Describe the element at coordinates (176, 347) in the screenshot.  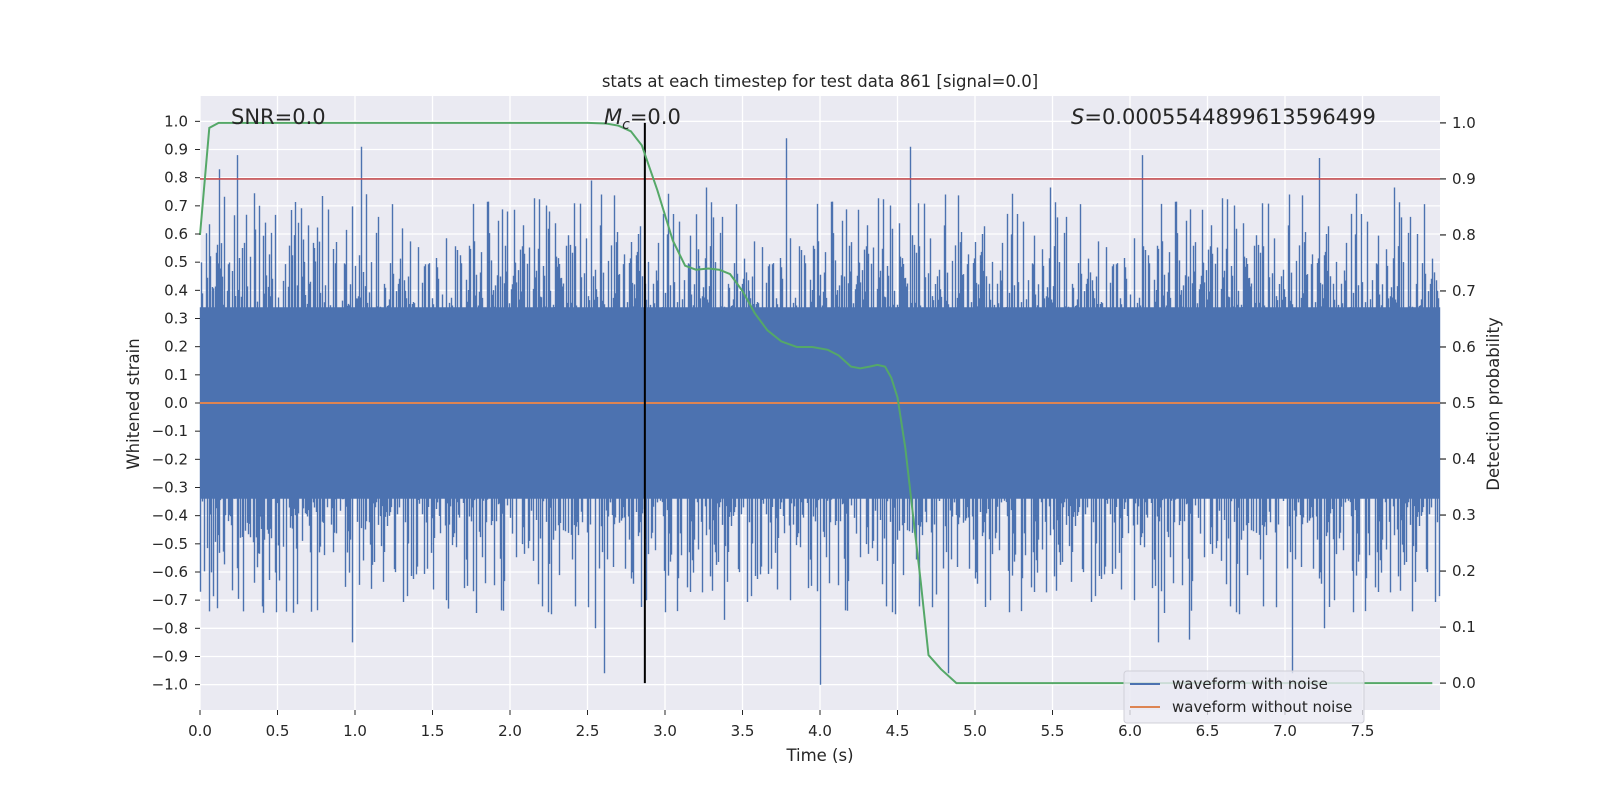
I see `y-tick-label: 0.2` at that location.